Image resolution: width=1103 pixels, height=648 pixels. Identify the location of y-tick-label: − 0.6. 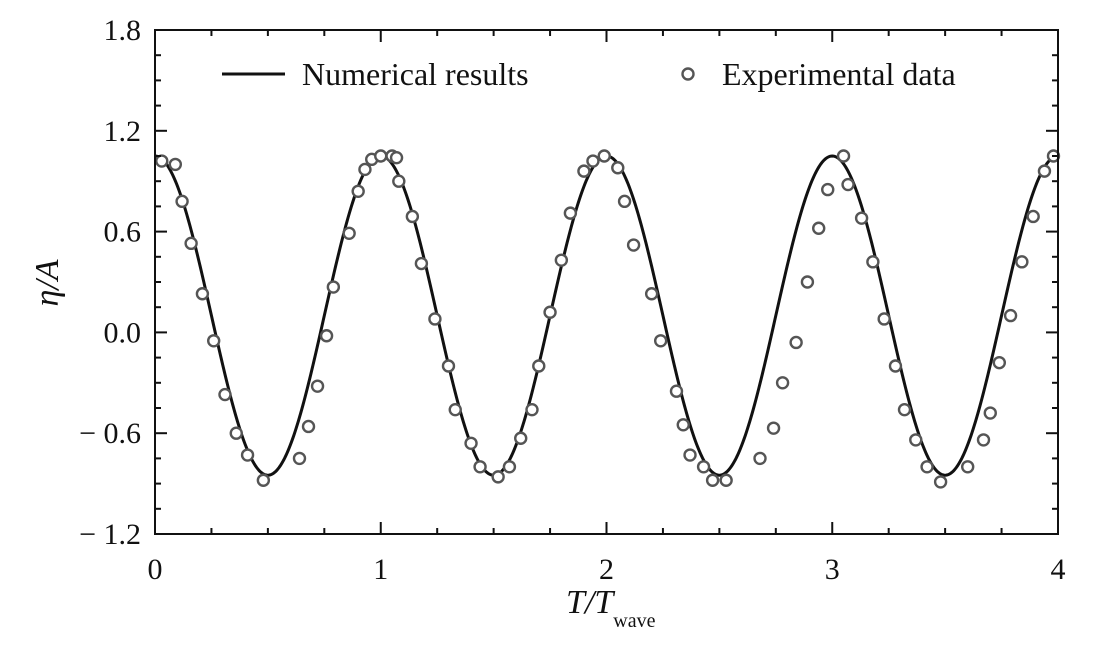
(110, 433).